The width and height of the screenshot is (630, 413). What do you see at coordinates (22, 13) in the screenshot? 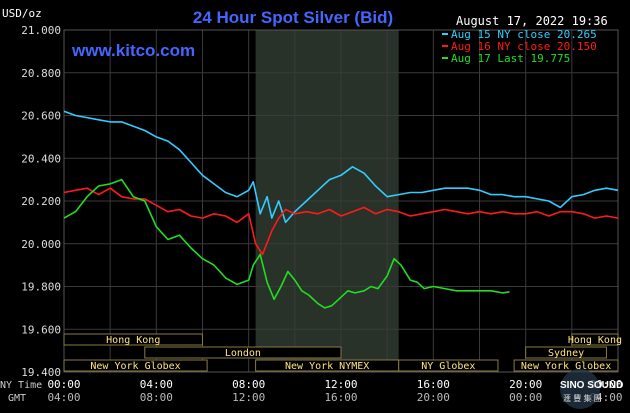
I see `y-axis-label: USD/oz` at bounding box center [22, 13].